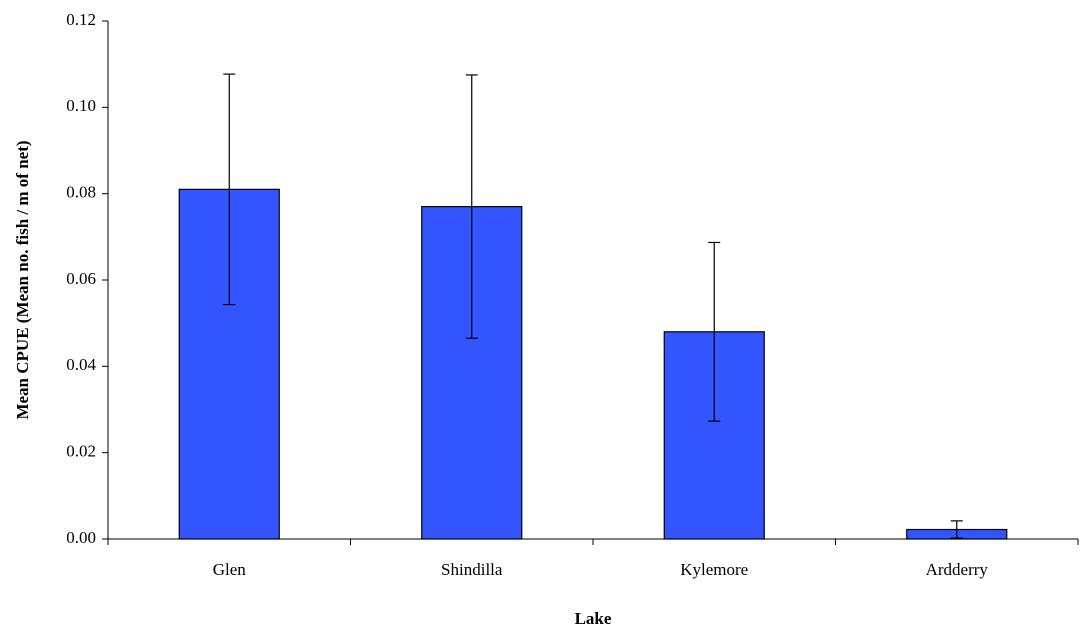 The image size is (1082, 631). What do you see at coordinates (81, 19) in the screenshot?
I see `y-tick-label: 0.12` at bounding box center [81, 19].